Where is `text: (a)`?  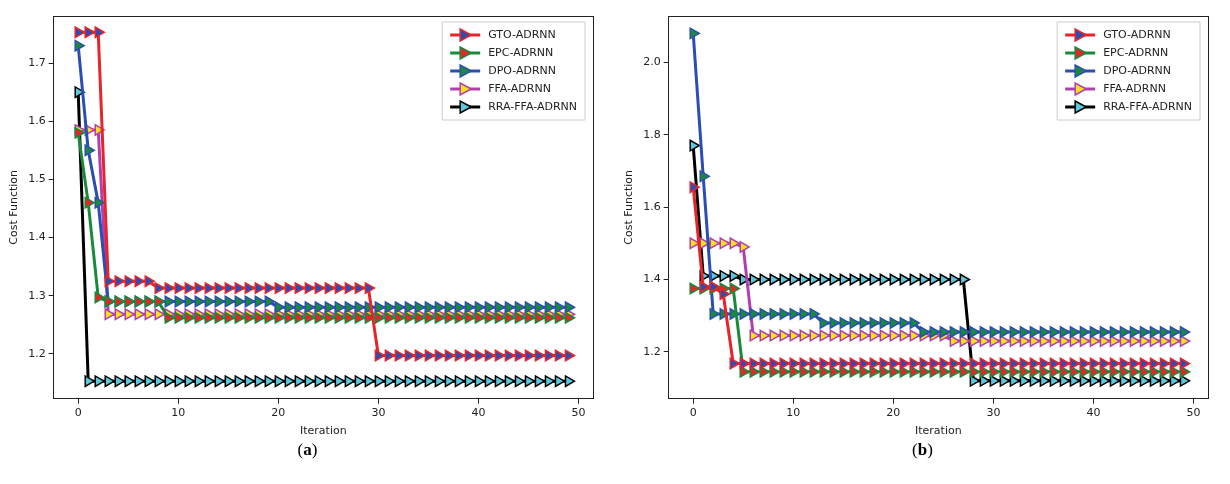 text: (a) is located at coordinates (307, 450).